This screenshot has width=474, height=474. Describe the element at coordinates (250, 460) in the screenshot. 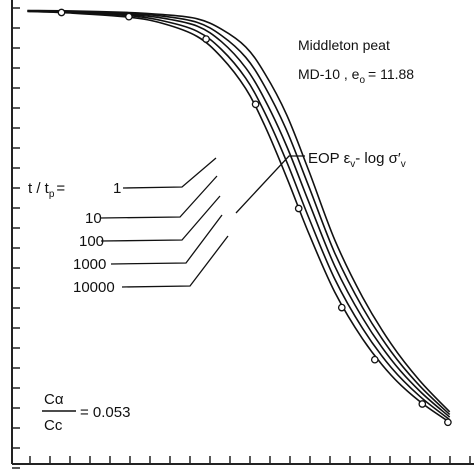

I see `x-ticks` at that location.